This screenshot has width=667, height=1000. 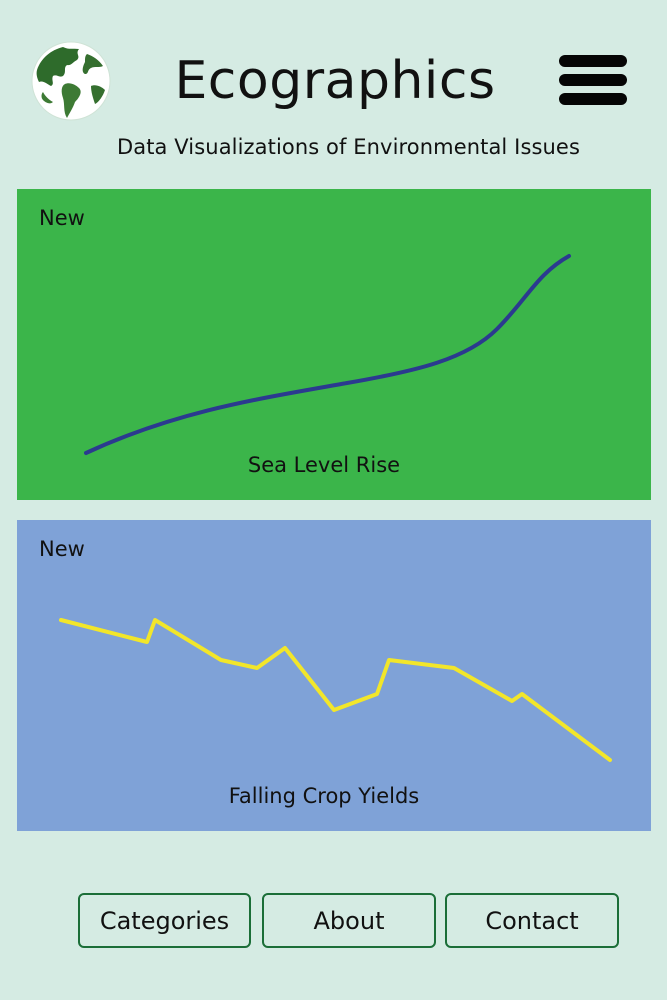 What do you see at coordinates (349, 920) in the screenshot?
I see `about-button: About` at bounding box center [349, 920].